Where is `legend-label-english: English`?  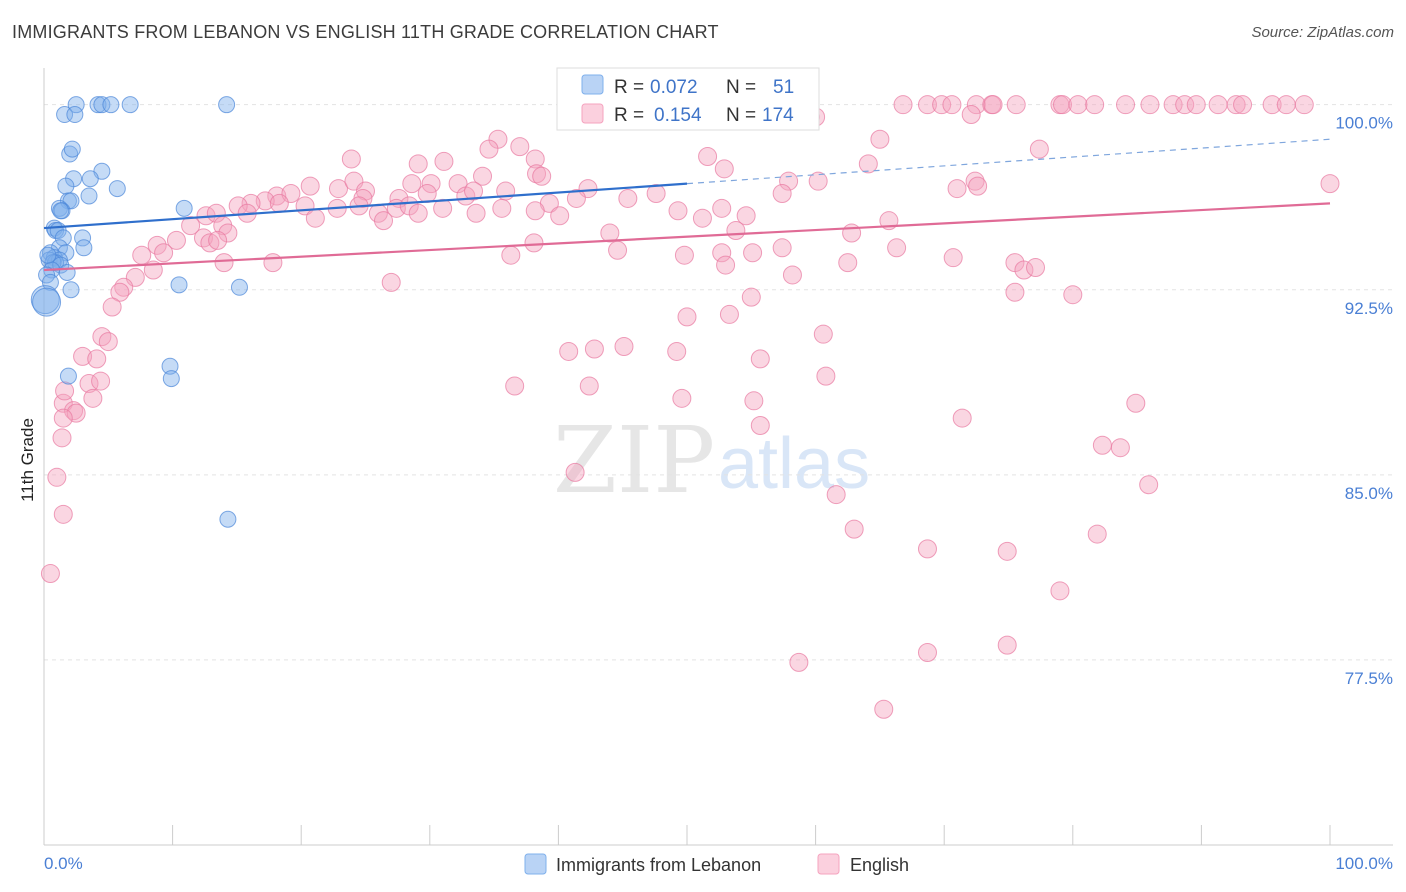 legend-label-english: English is located at coordinates (879, 865).